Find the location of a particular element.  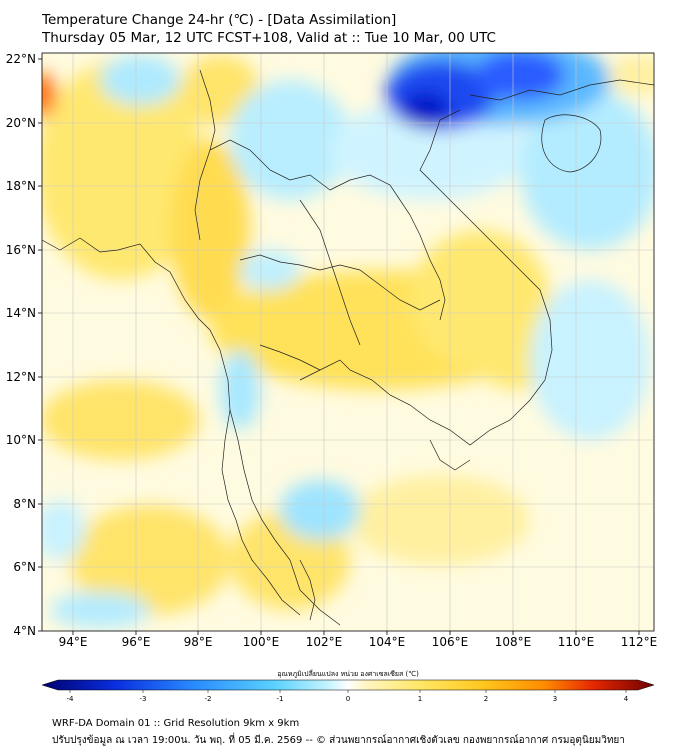

colorbar-tick-label: 2 is located at coordinates (486, 699).